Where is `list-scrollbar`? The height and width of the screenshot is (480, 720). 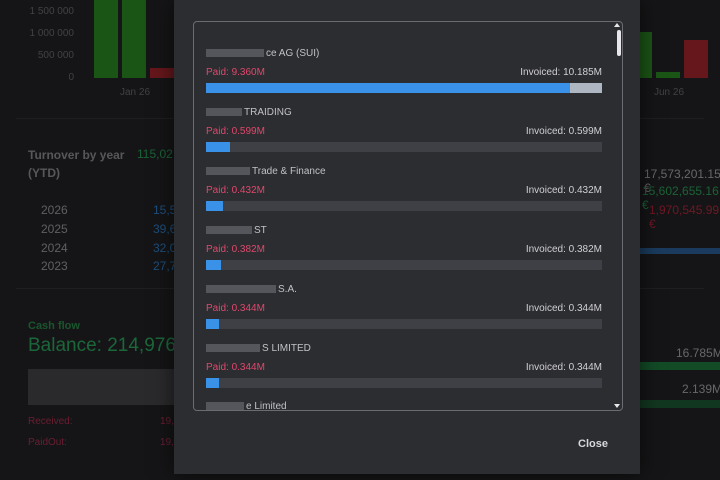
list-scrollbar is located at coordinates (617, 216).